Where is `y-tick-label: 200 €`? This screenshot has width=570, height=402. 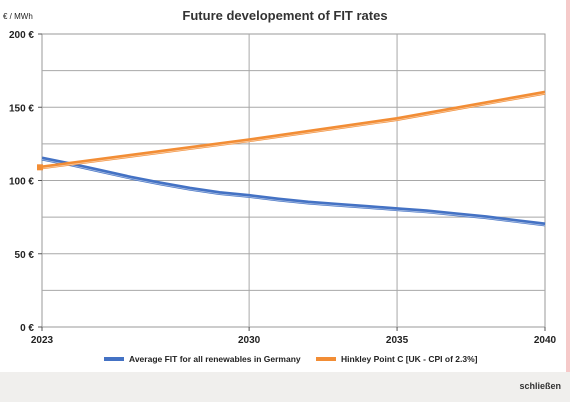 y-tick-label: 200 € is located at coordinates (21, 35).